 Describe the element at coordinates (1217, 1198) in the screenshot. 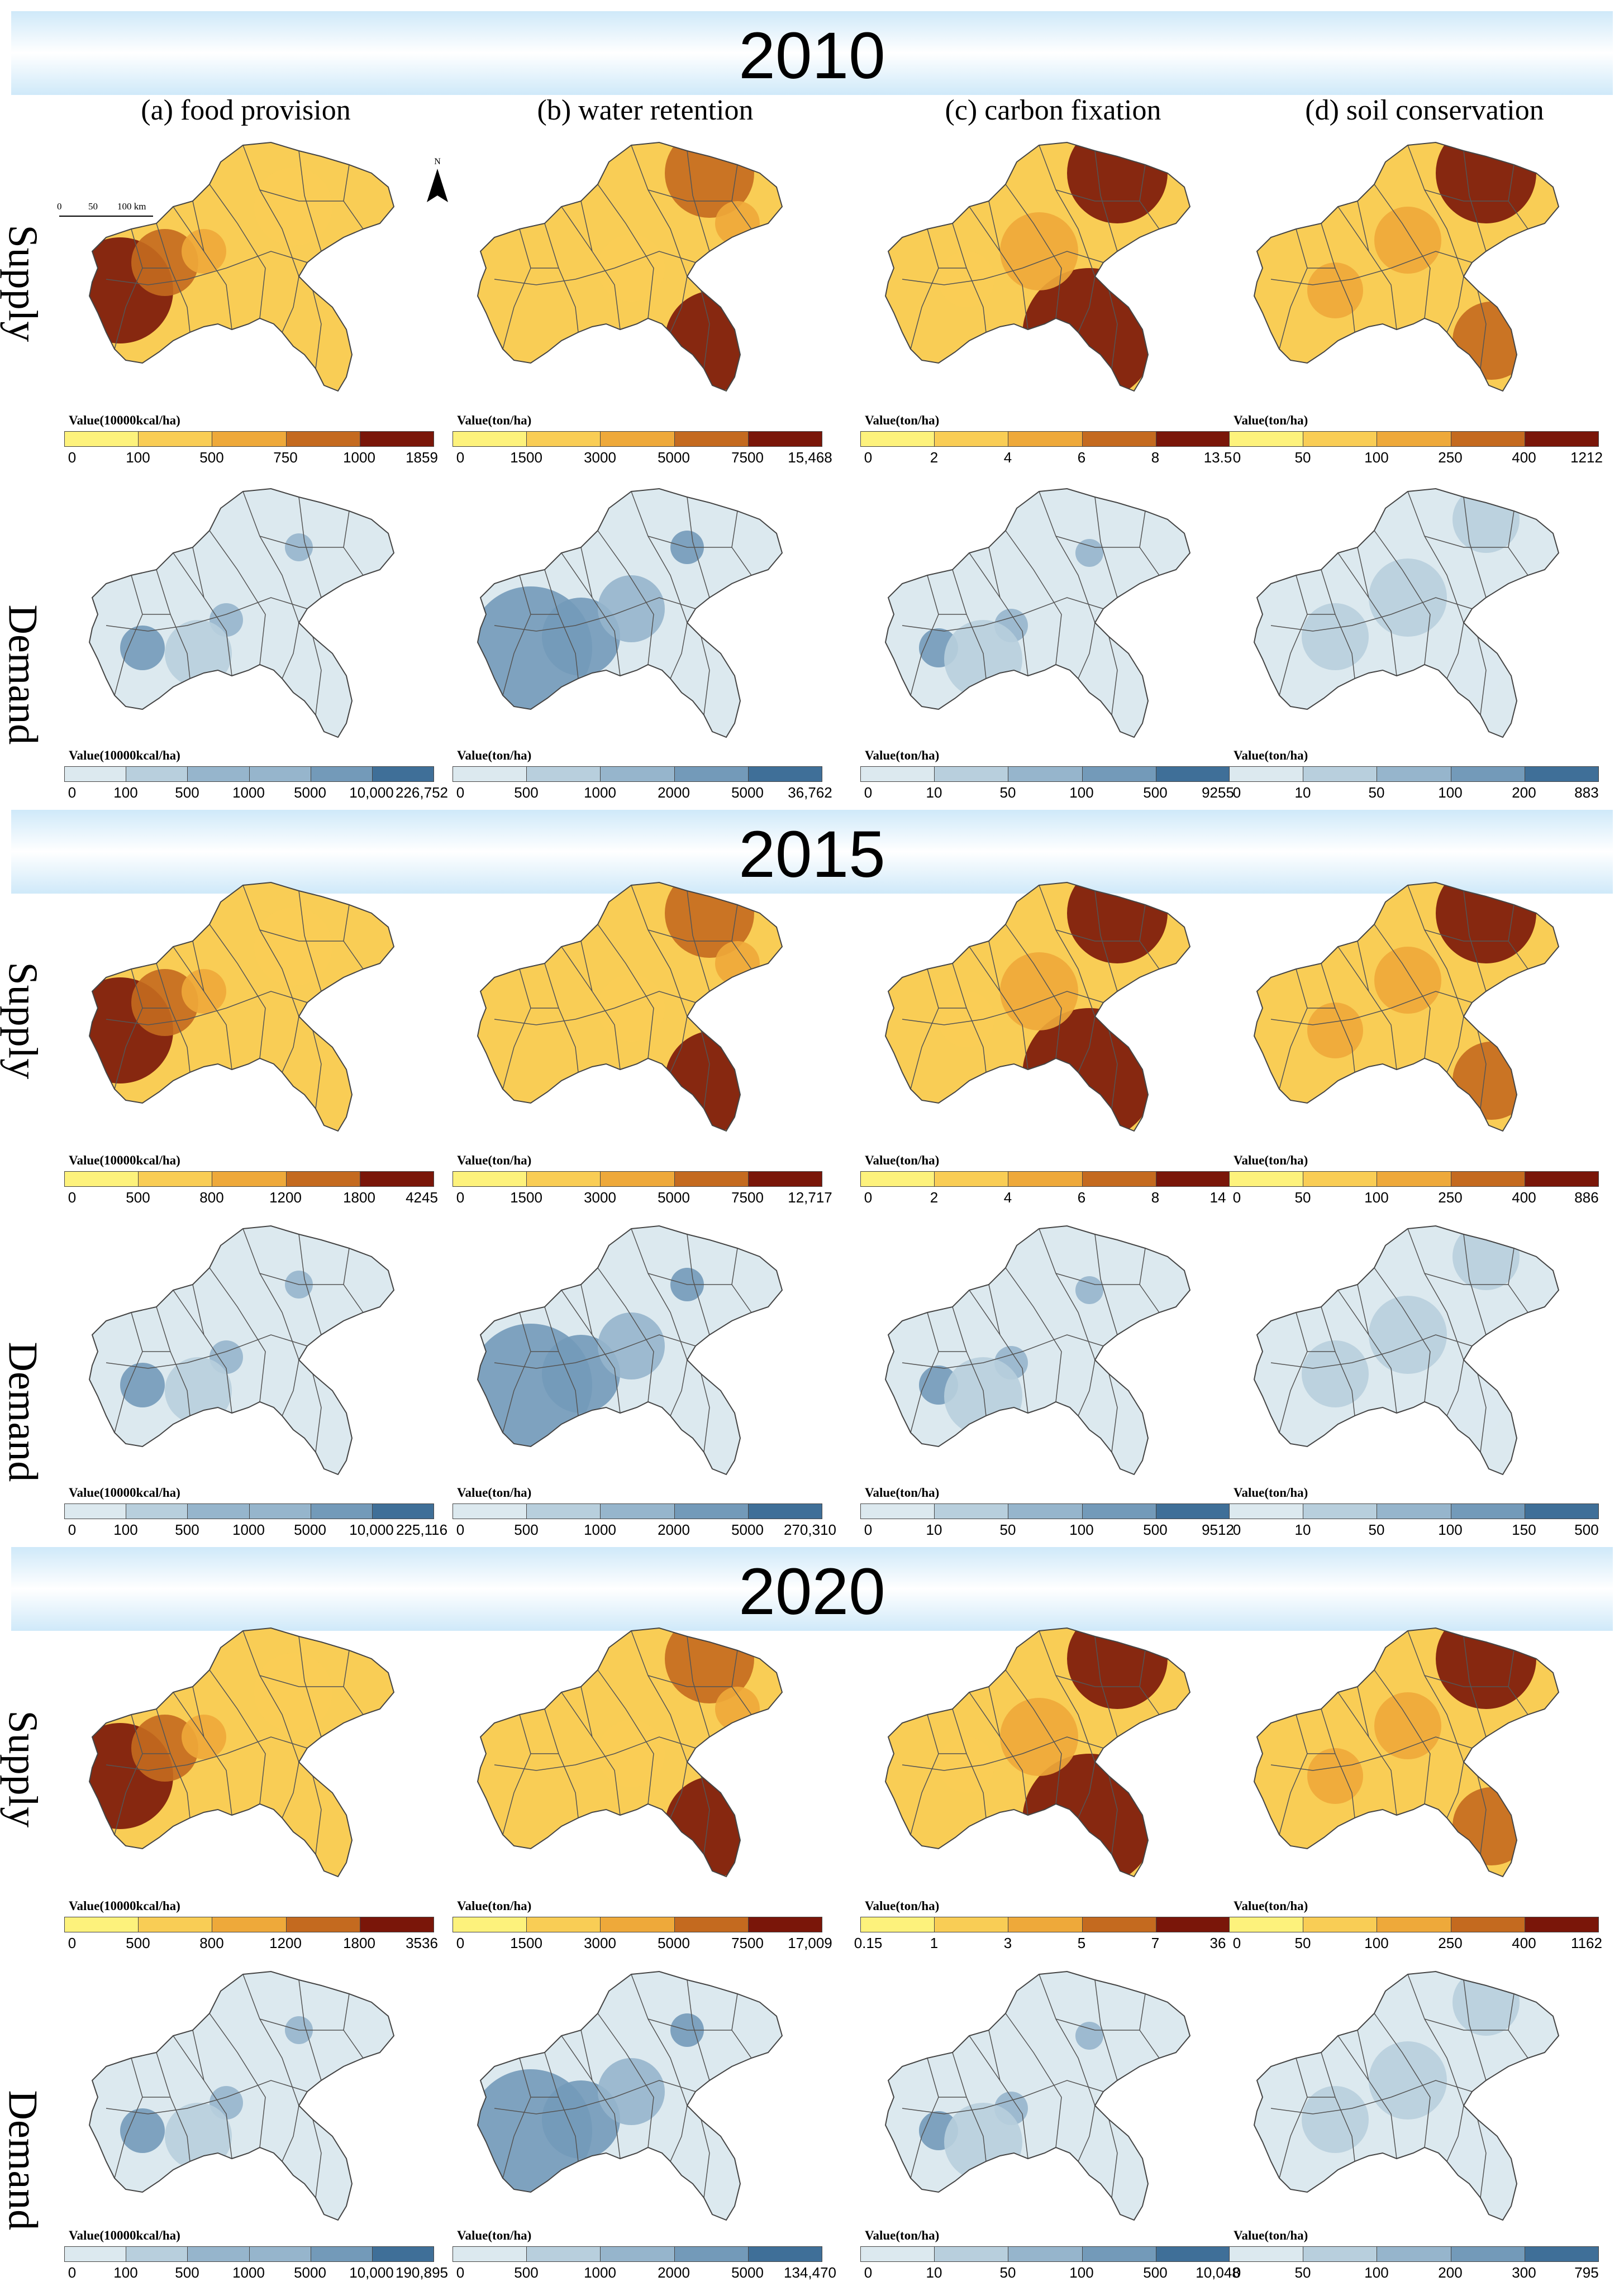

I see `legend-tick: 14` at that location.